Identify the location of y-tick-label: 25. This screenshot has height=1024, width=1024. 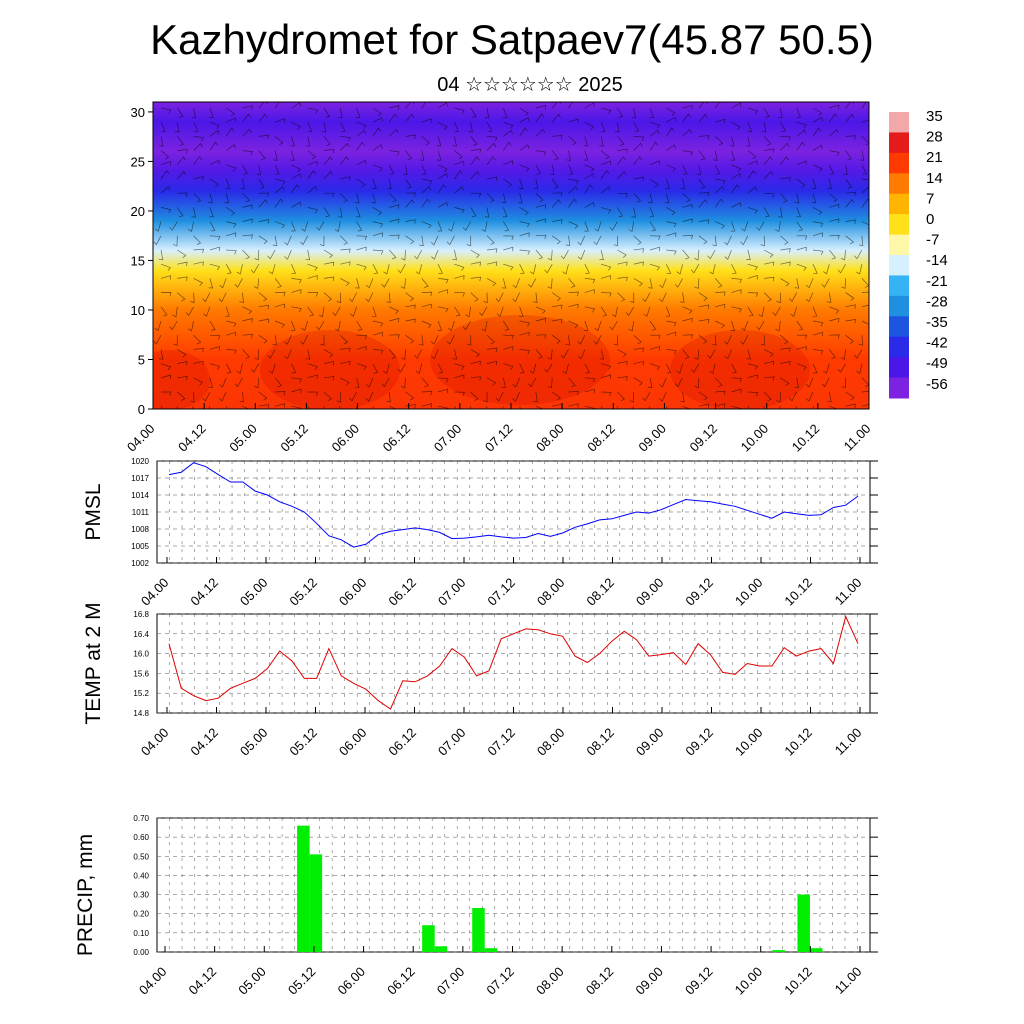
(138, 161).